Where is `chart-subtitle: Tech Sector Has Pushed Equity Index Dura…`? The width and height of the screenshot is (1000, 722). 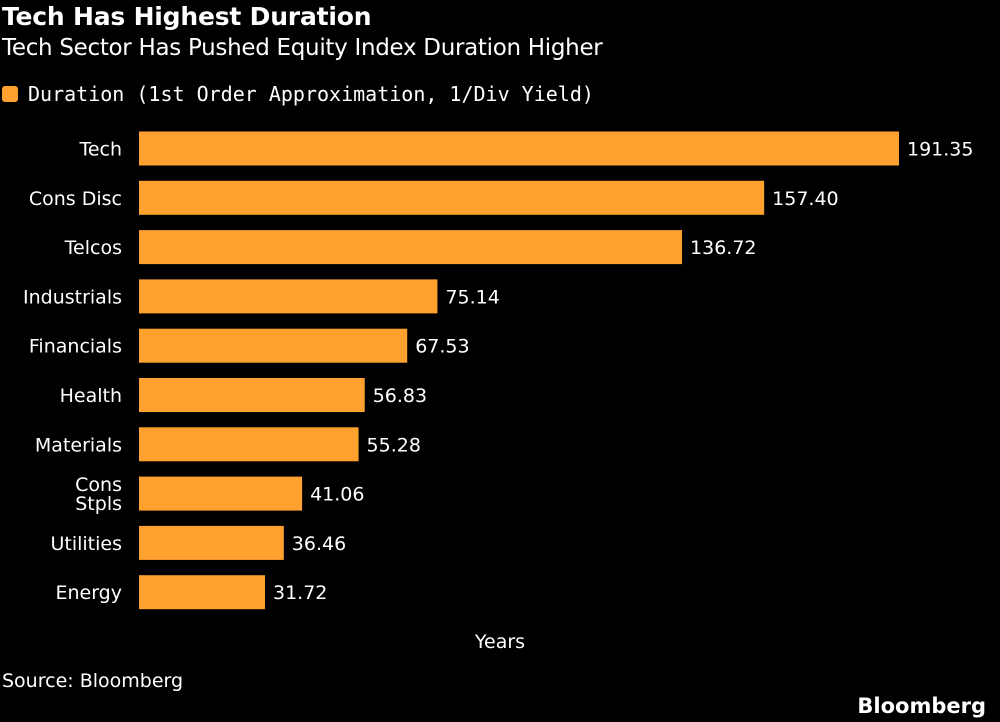
chart-subtitle: Tech Sector Has Pushed Equity Index Dura… is located at coordinates (302, 48).